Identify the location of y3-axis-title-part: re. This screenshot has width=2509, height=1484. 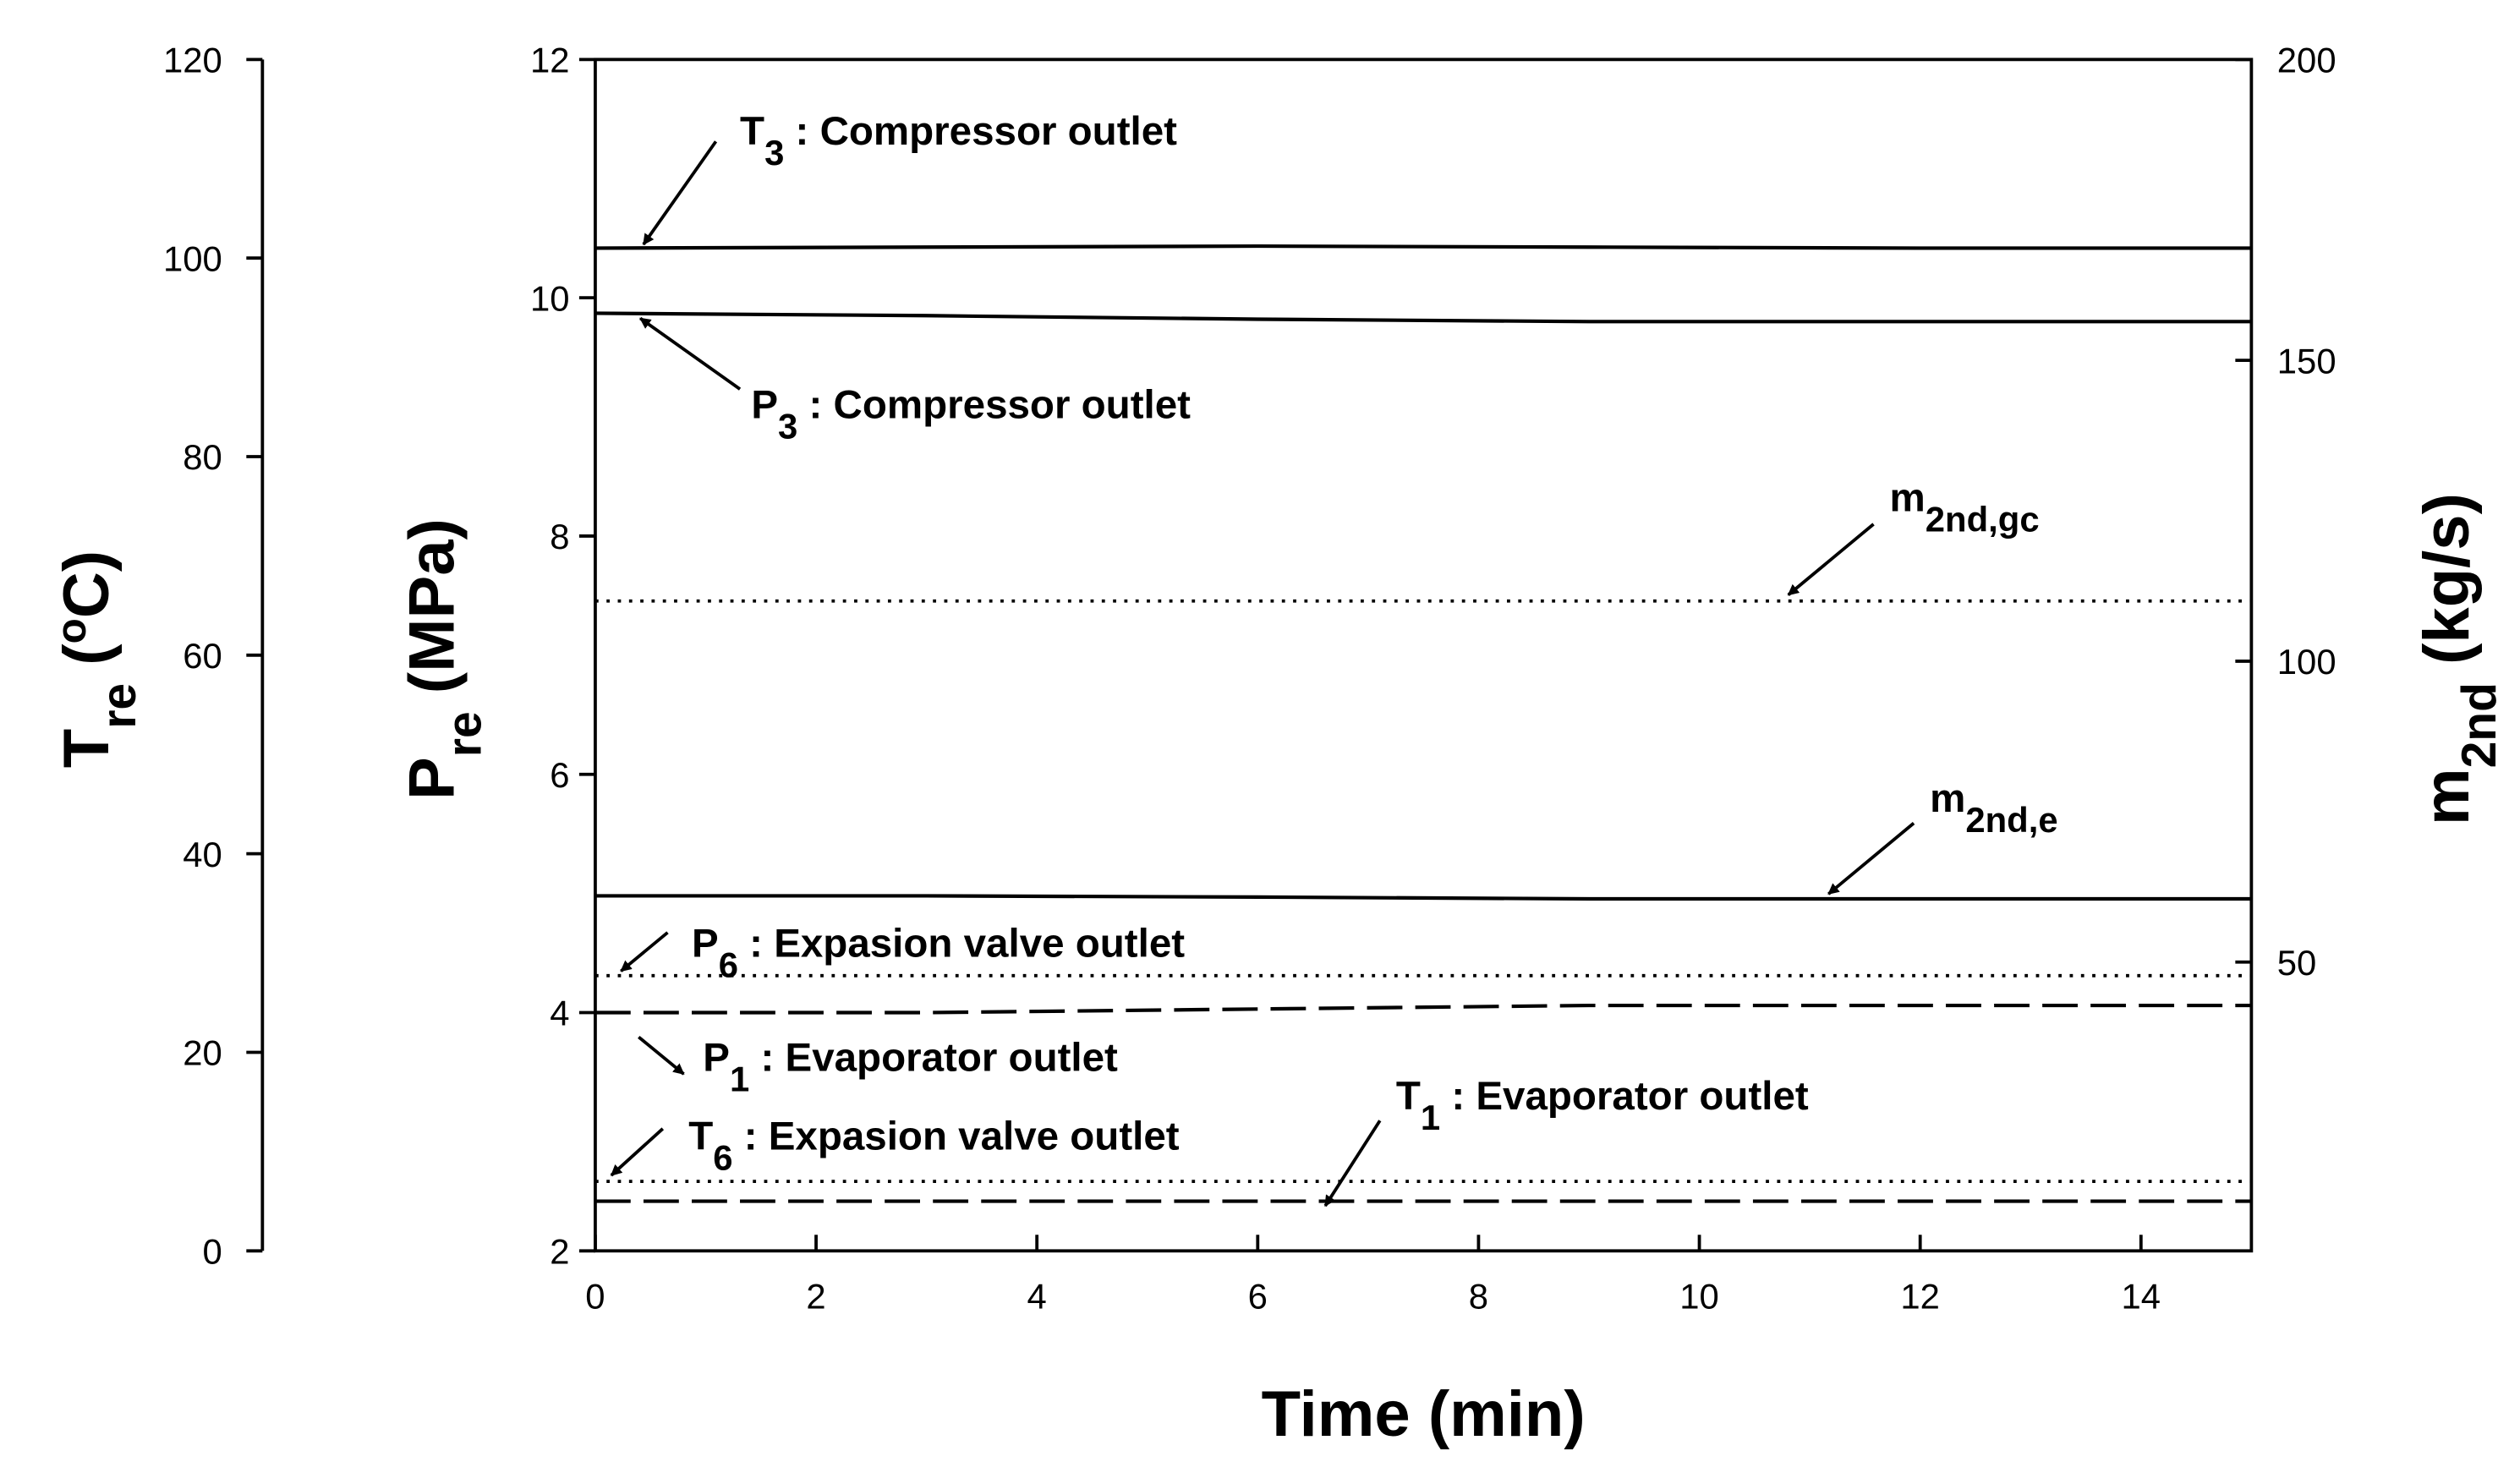
(119, 706).